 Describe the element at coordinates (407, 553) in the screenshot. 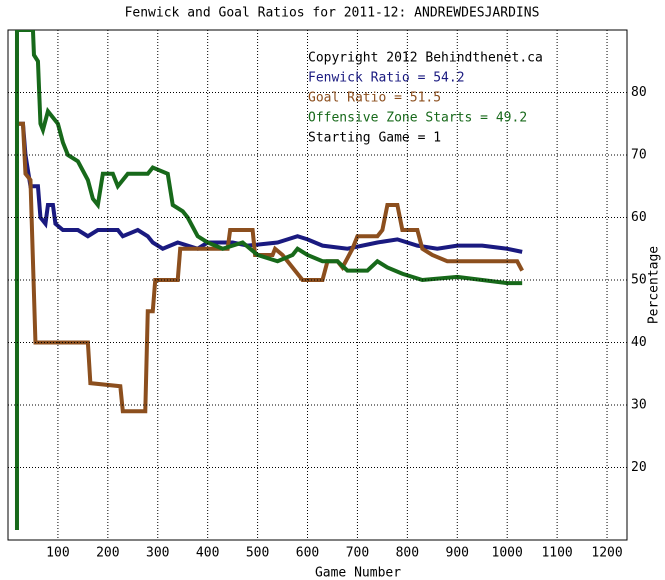

I see `x-tick-label: 800` at that location.